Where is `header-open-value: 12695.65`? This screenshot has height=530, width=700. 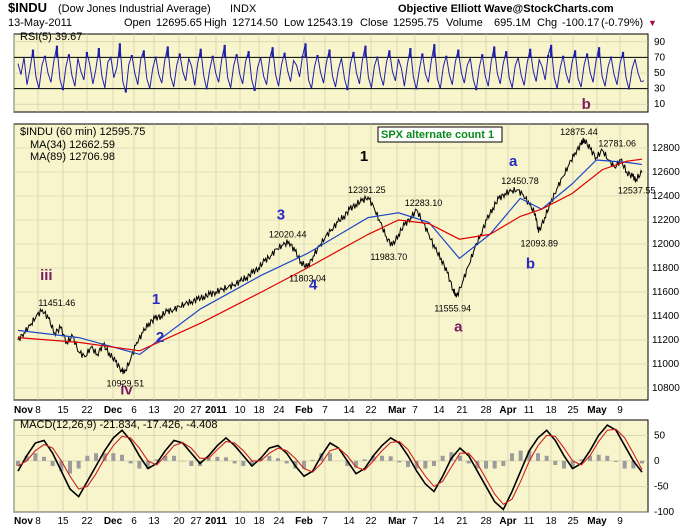
header-open-value: 12695.65 is located at coordinates (179, 23).